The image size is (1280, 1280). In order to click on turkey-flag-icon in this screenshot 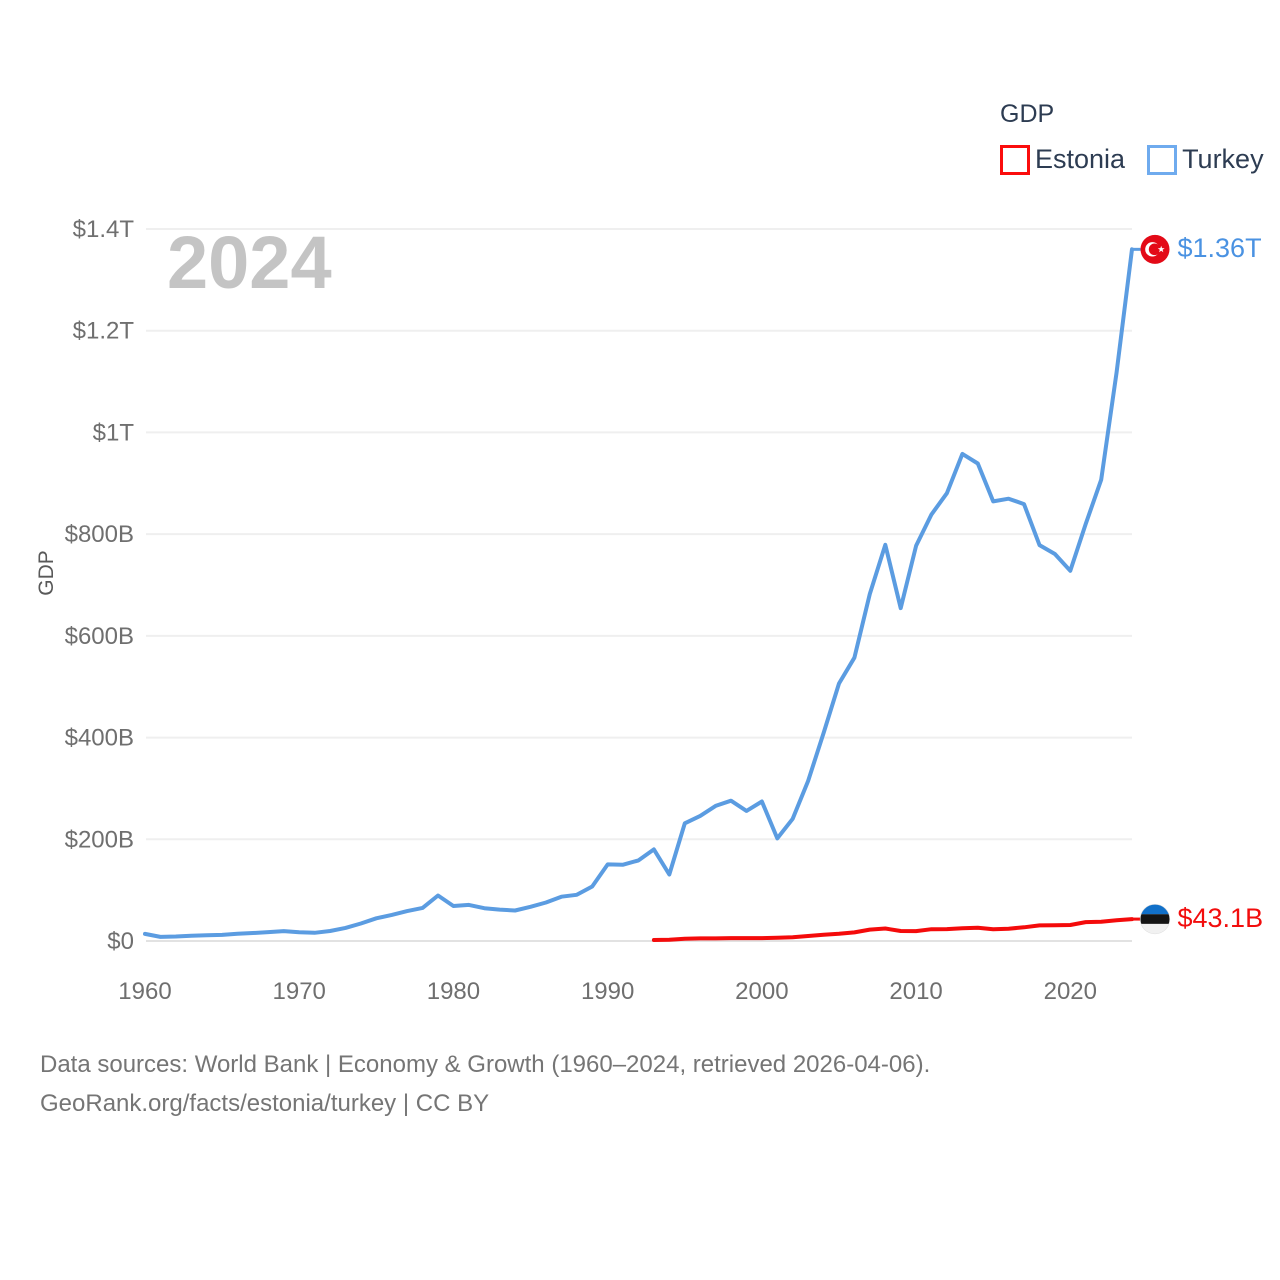, I will do `click(1155, 249)`.